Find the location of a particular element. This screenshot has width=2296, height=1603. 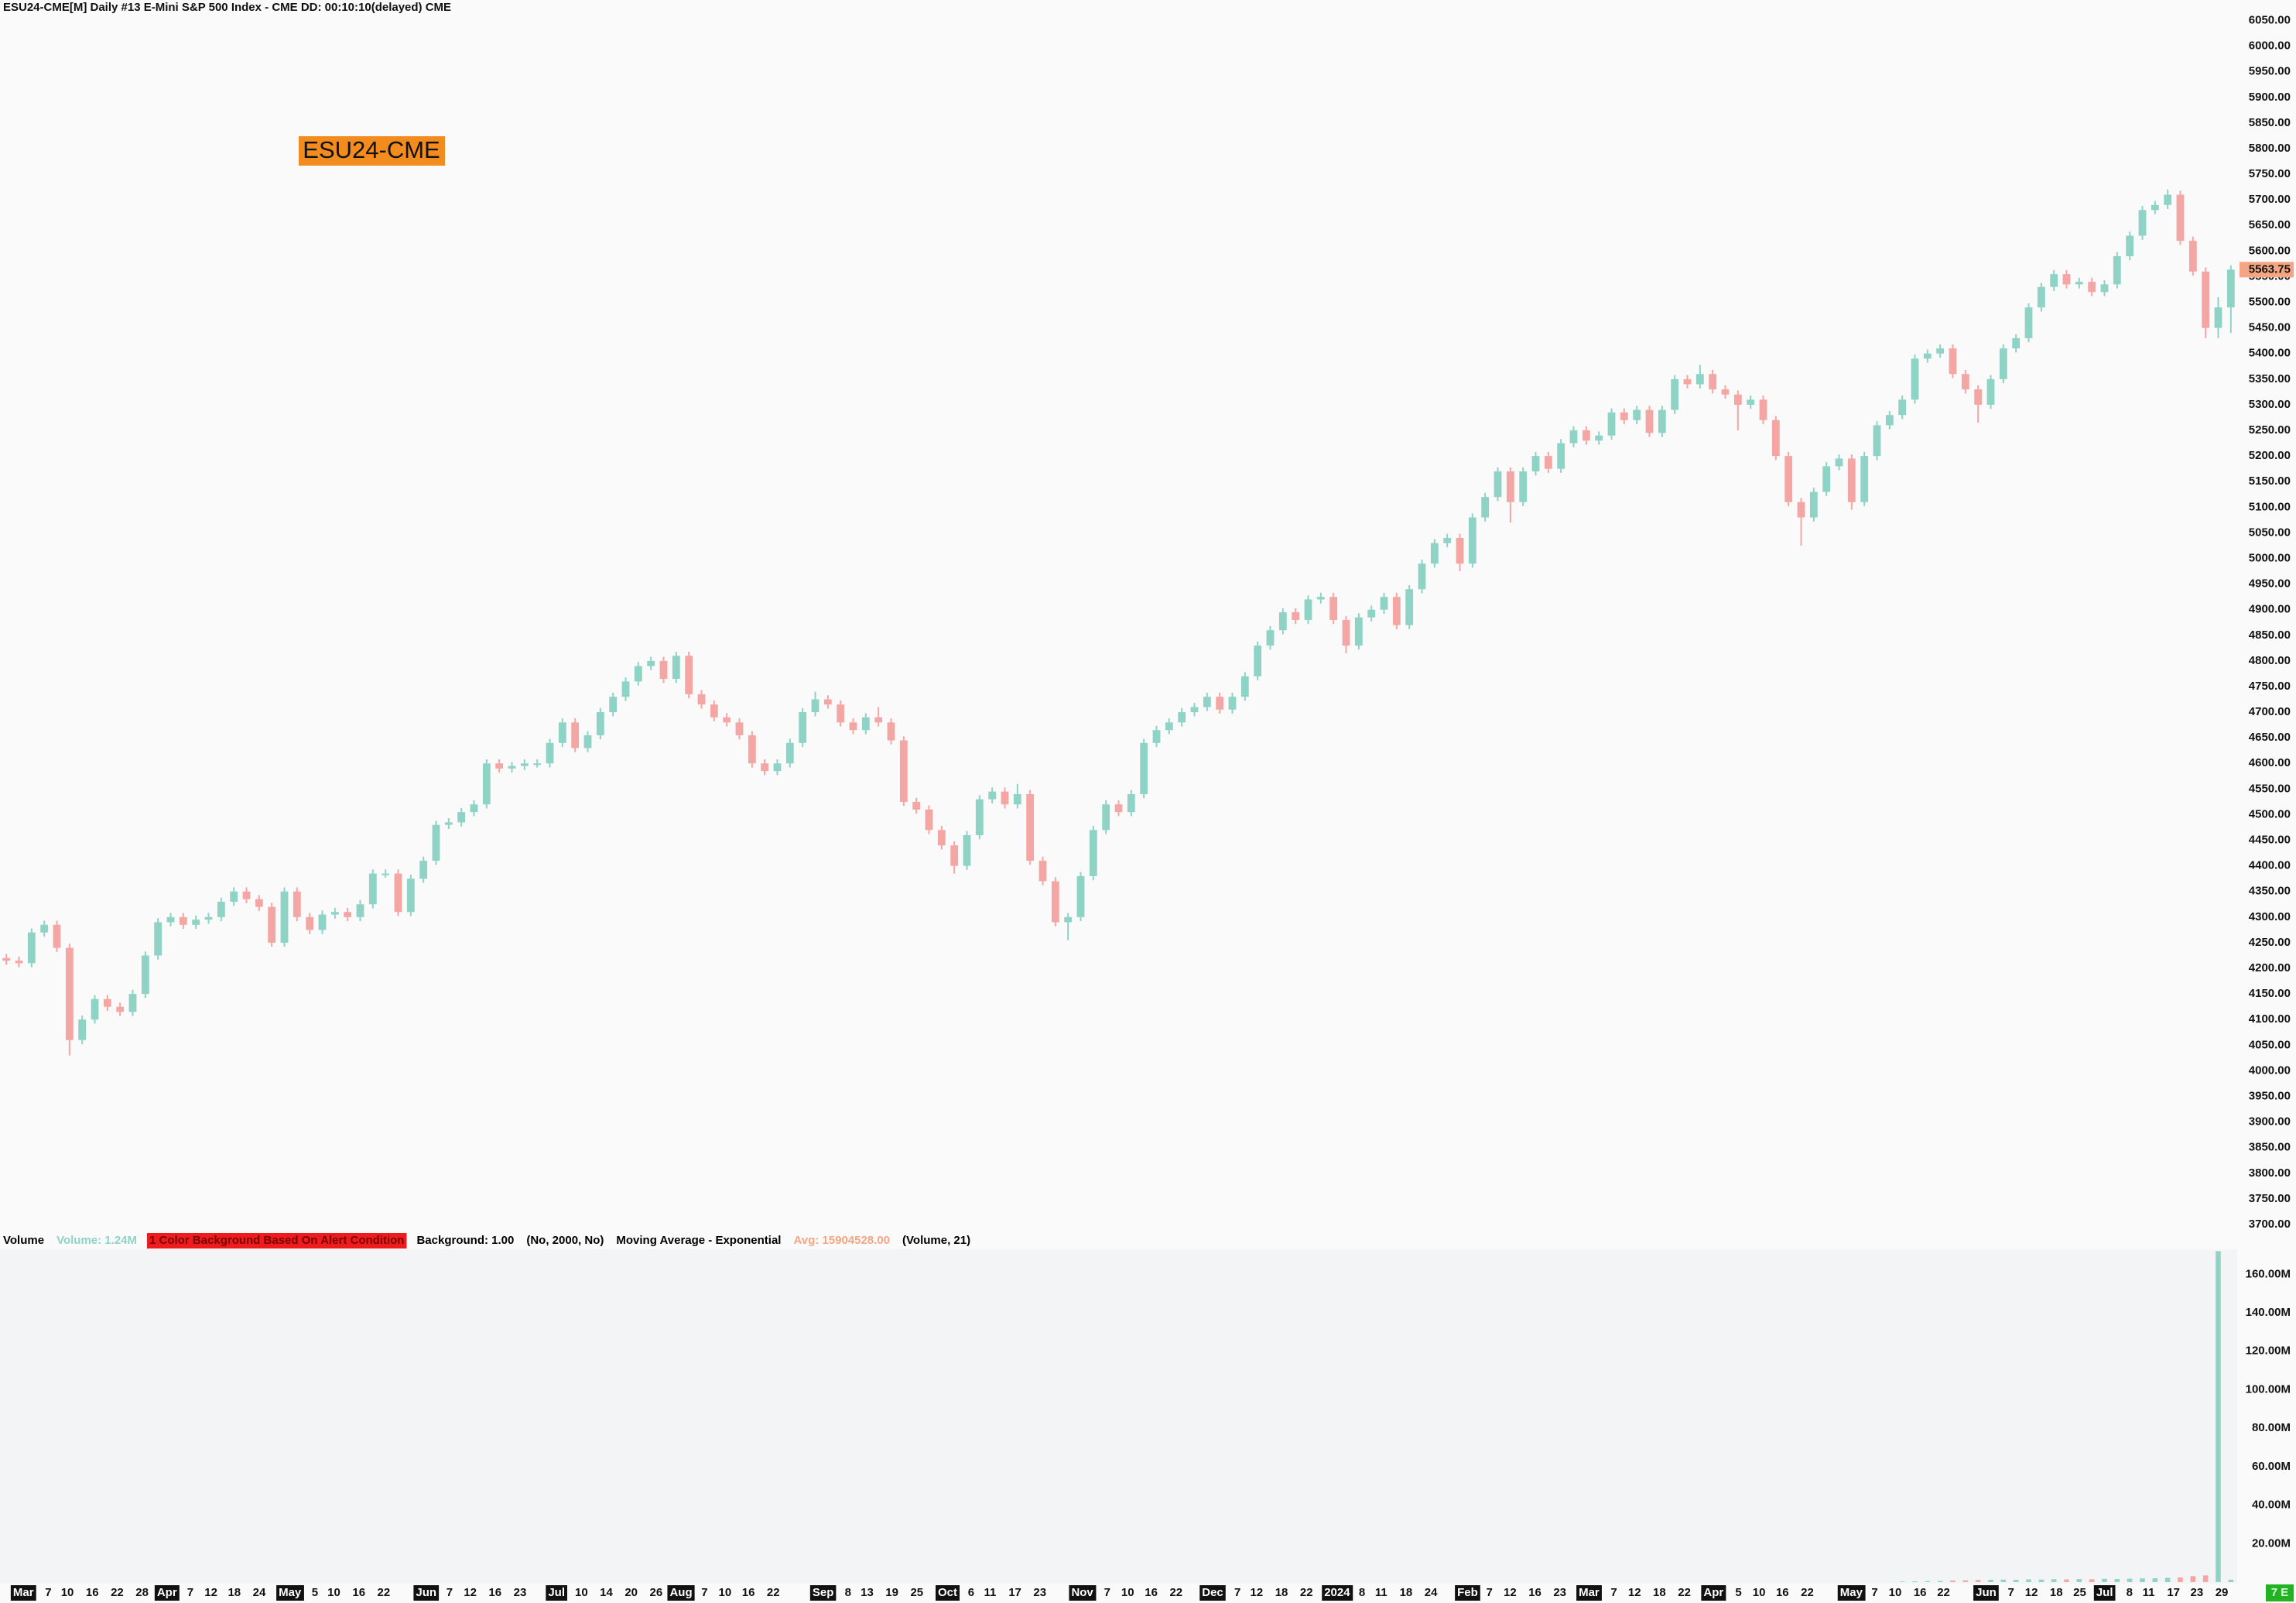

y-tick-label: 5800.00 is located at coordinates (2270, 148).